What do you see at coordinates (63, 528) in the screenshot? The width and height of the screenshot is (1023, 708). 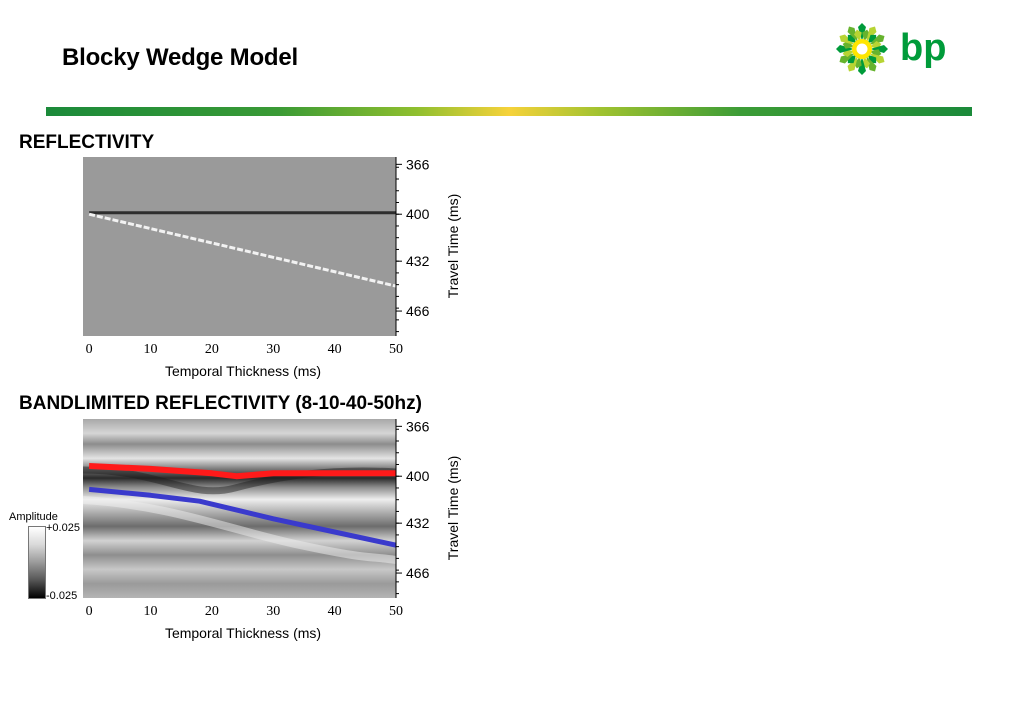 I see `colorbar-max-label: +0.025` at bounding box center [63, 528].